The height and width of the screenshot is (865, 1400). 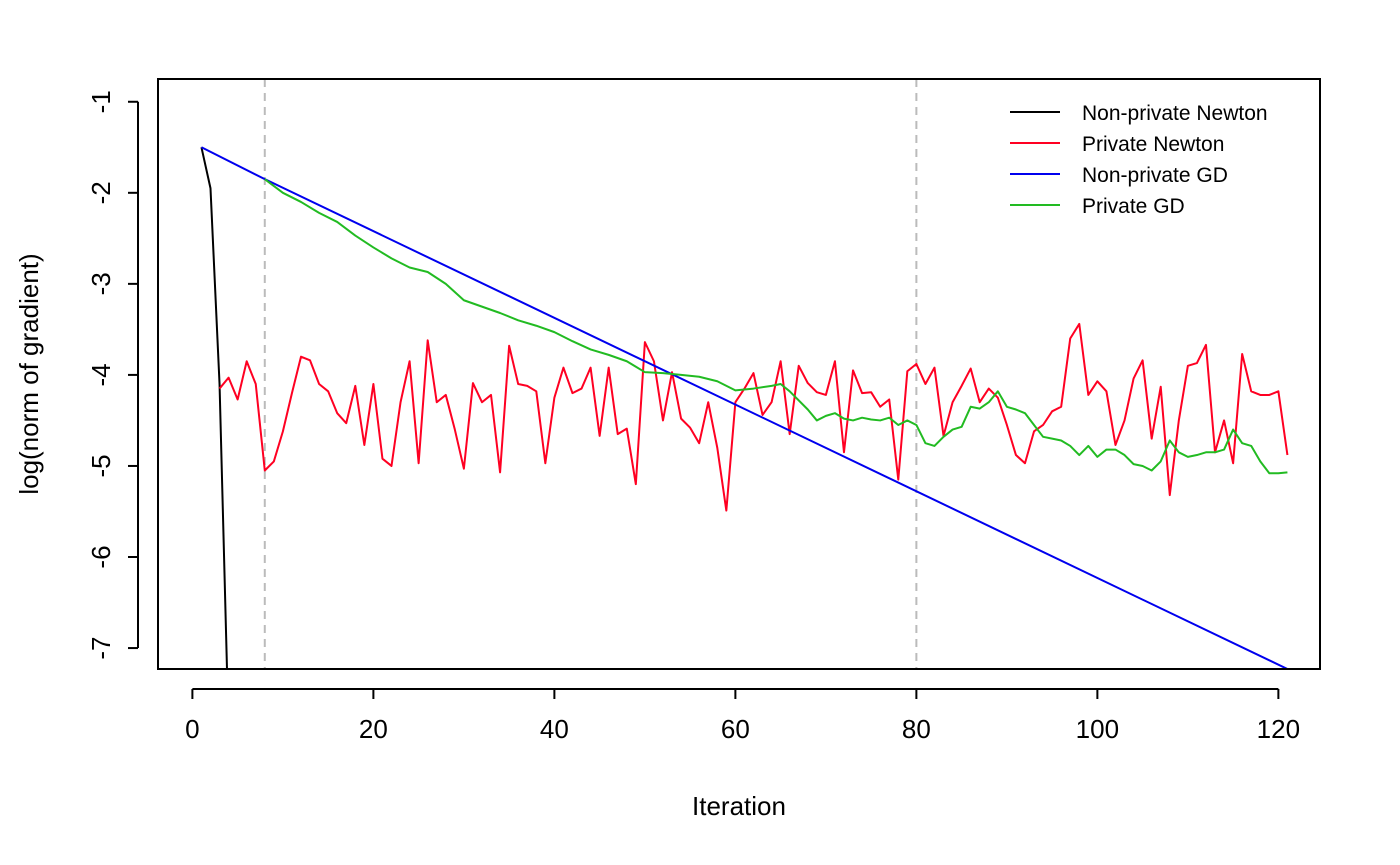 What do you see at coordinates (101, 647) in the screenshot?
I see `y-tick-label-6: -7` at bounding box center [101, 647].